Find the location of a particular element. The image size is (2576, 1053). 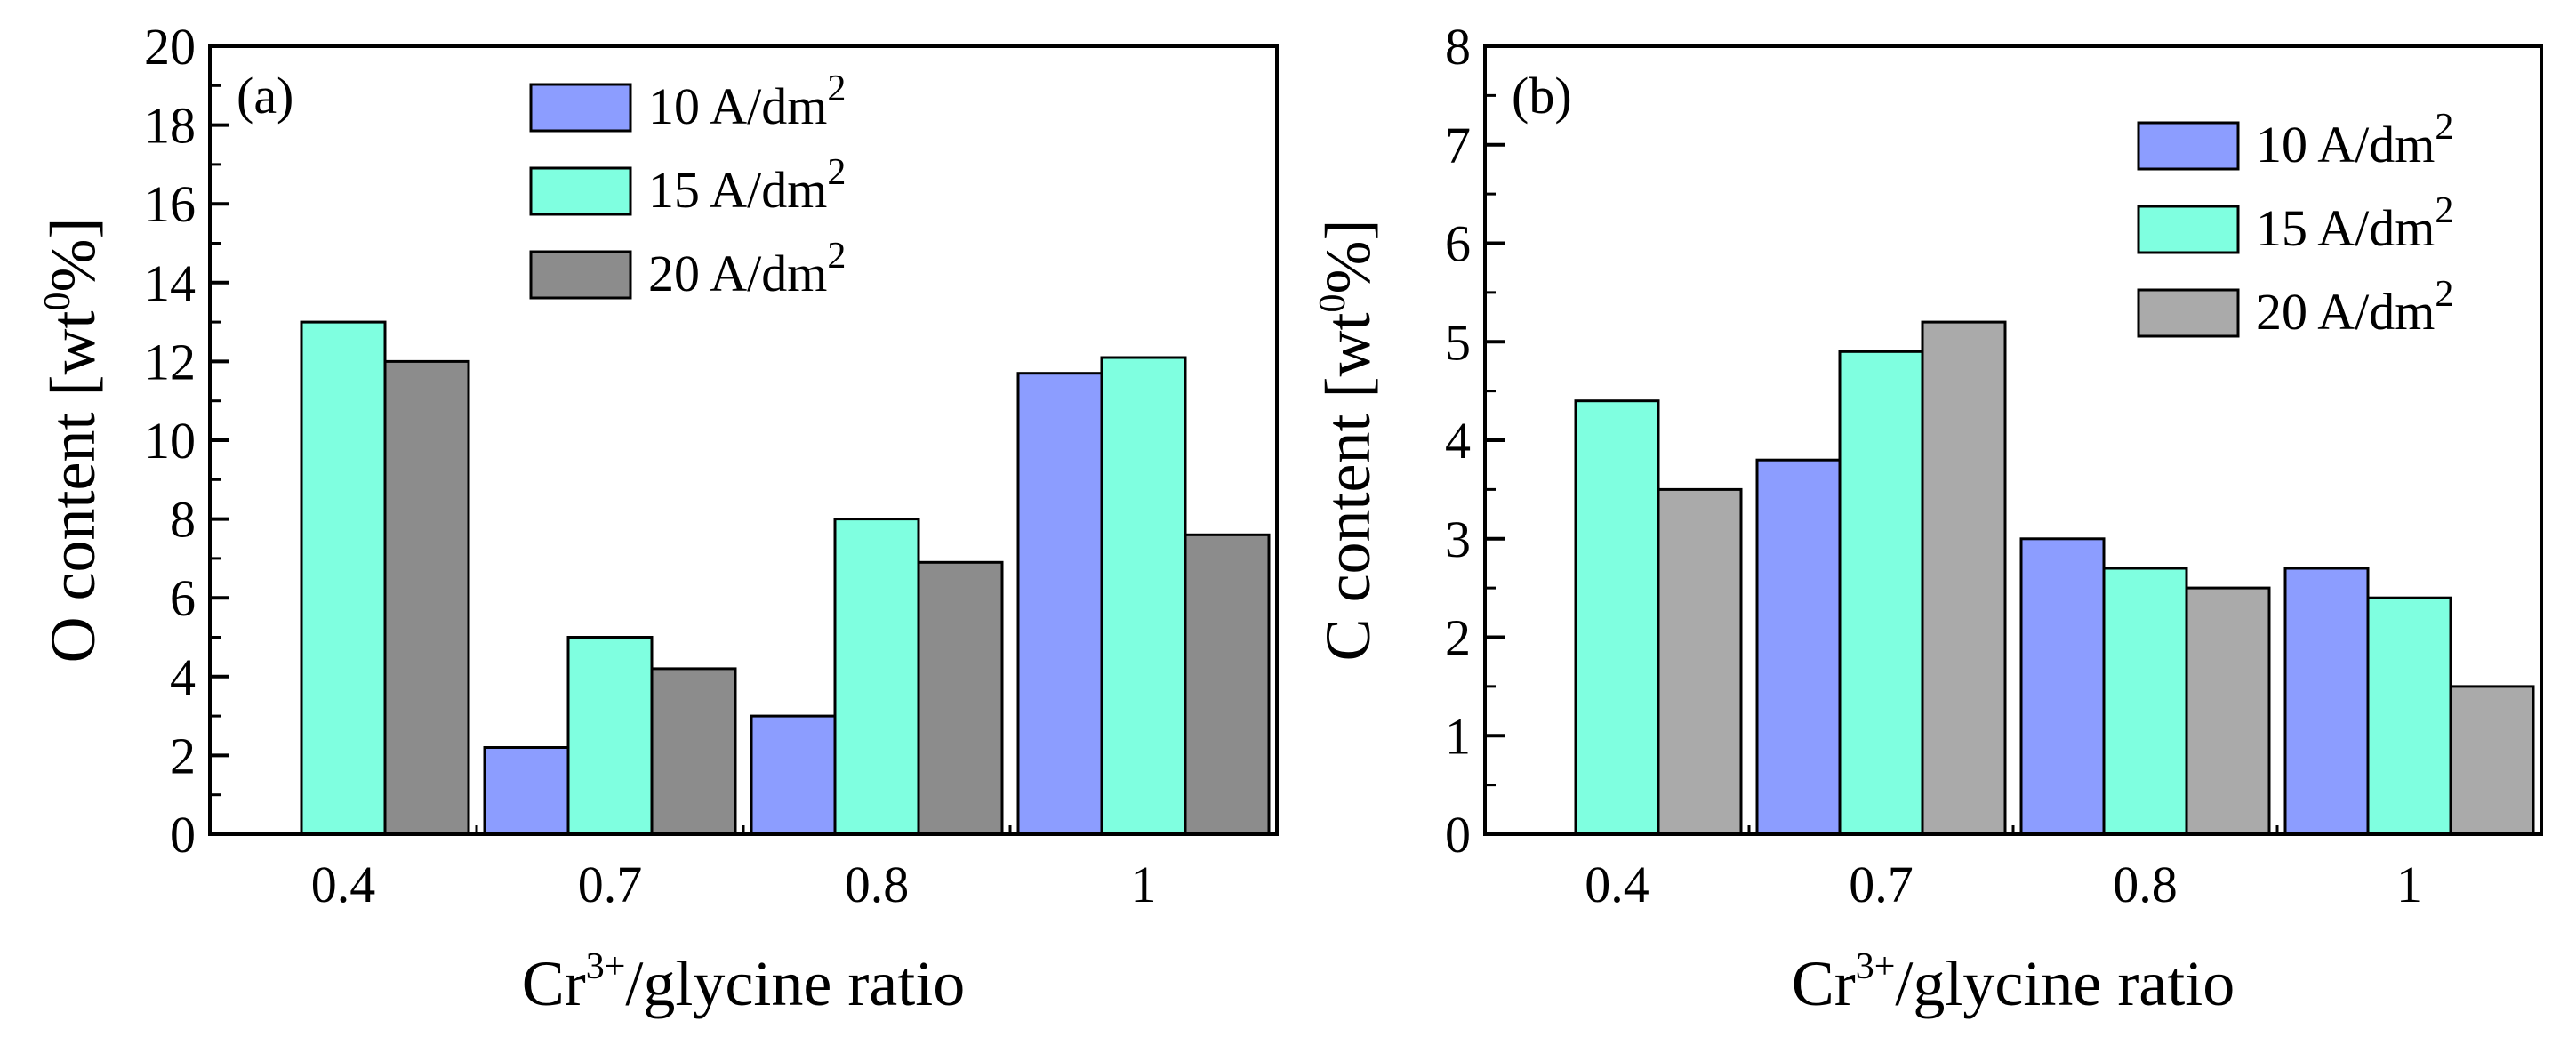

y-tick-label: 14 is located at coordinates (170, 283).